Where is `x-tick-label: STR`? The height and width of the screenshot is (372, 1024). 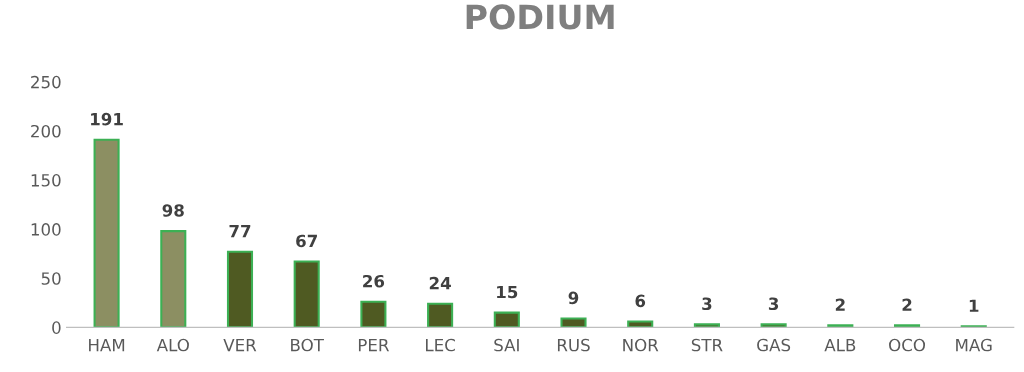
x-tick-label: STR is located at coordinates (707, 345).